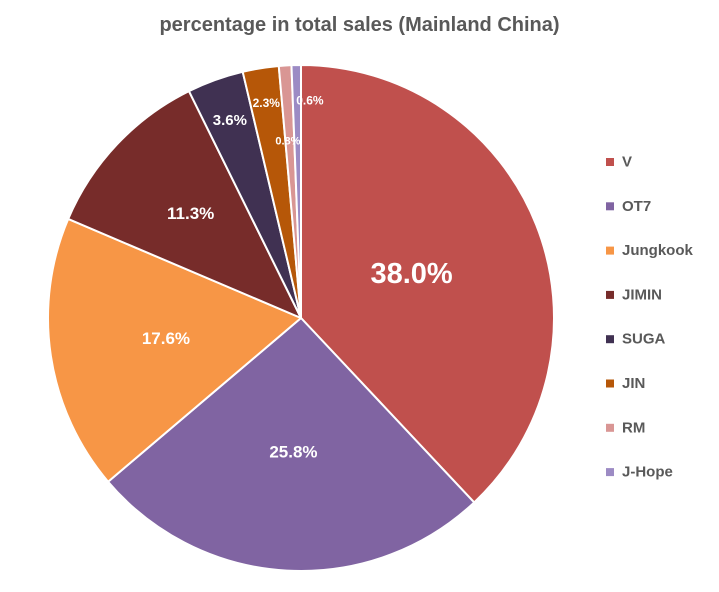 The height and width of the screenshot is (592, 719). What do you see at coordinates (166, 338) in the screenshot?
I see `data-label-jungkook: 17.6%` at bounding box center [166, 338].